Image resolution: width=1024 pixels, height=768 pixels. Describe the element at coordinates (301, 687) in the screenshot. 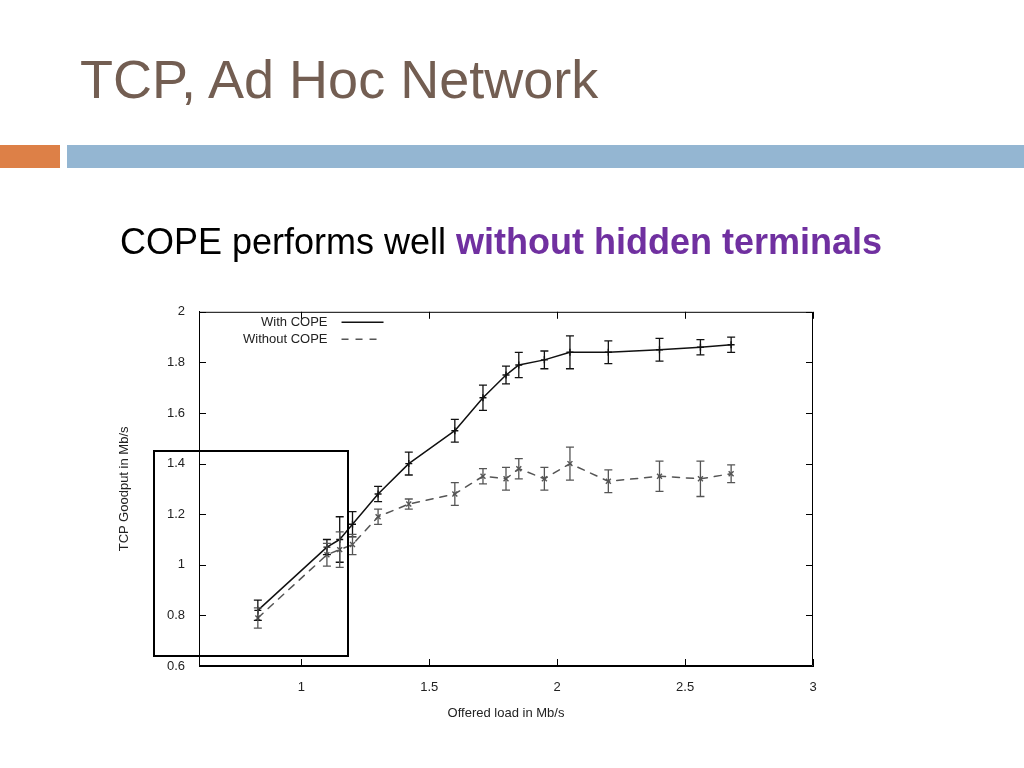

I see `x-tick-label: 1` at that location.